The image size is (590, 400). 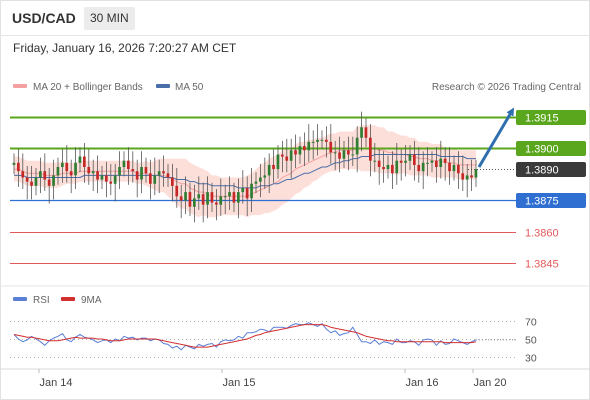 I want to click on rsi-legend-label: RSI, so click(x=41, y=300).